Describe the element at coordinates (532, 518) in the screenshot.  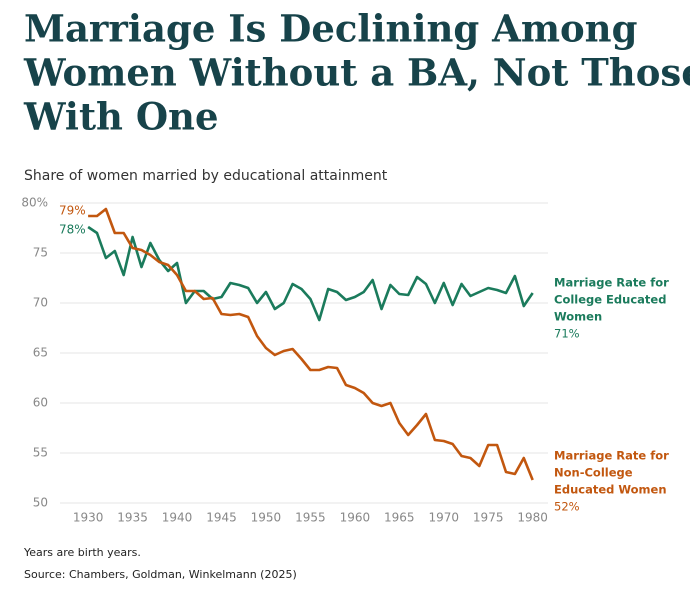
I see `x-tick-label: 1980` at that location.